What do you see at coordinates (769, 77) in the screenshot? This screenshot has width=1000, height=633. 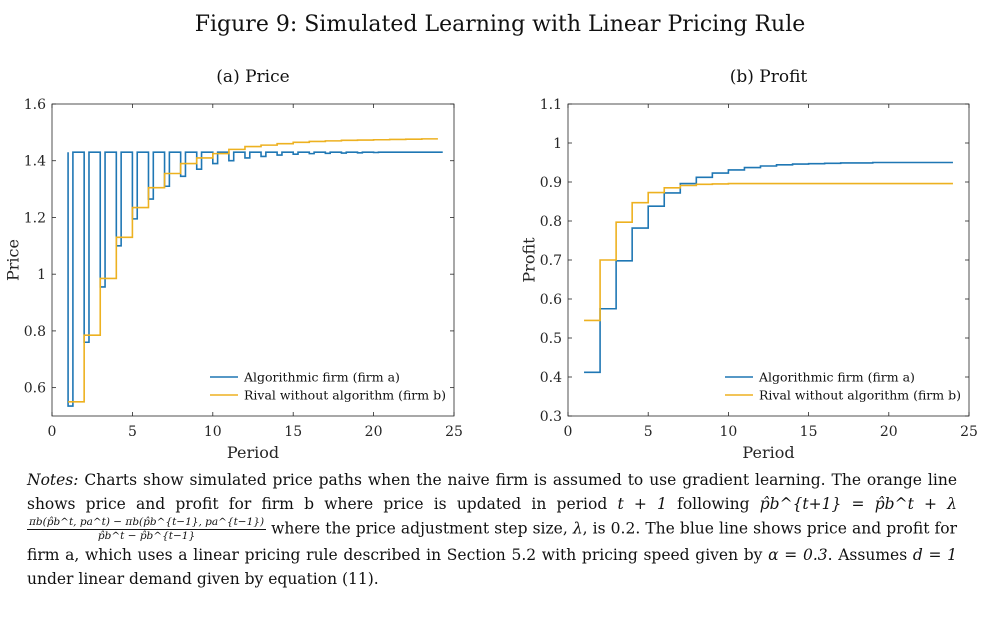 I see `panel-title: (b) Profit` at bounding box center [769, 77].